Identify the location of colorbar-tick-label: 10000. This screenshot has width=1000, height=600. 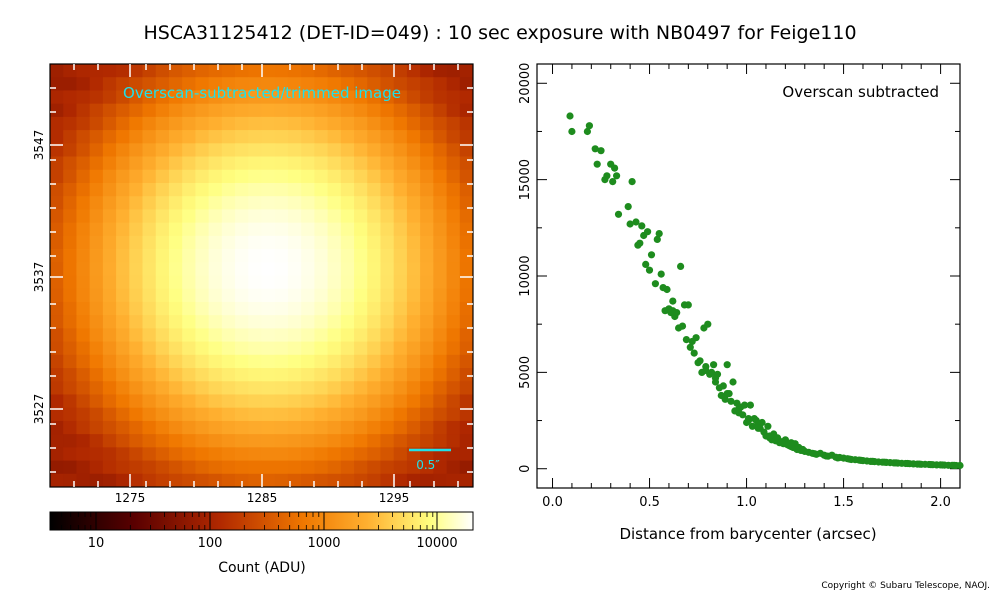
(436, 543).